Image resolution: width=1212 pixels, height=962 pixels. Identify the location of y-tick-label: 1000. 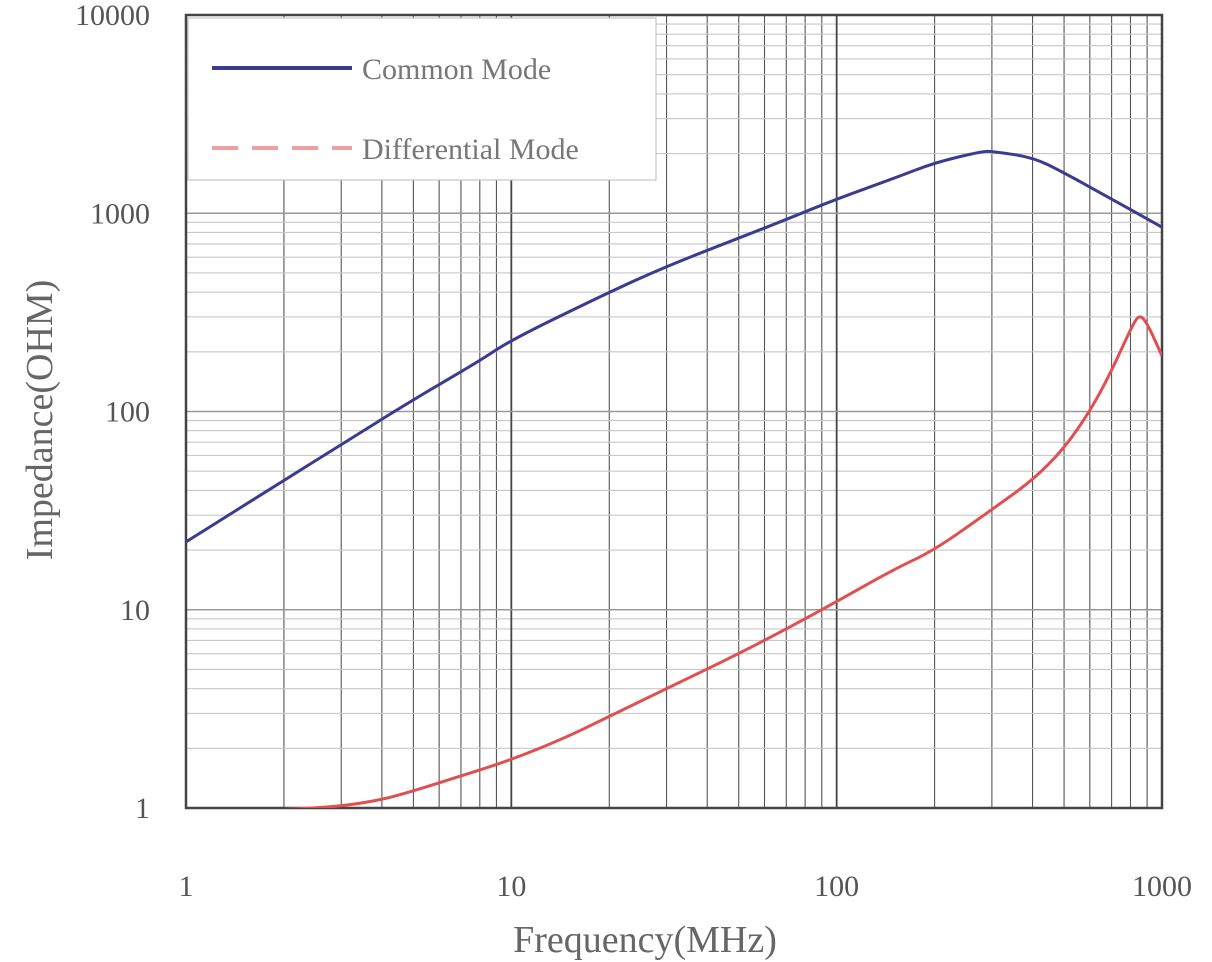
(120, 213).